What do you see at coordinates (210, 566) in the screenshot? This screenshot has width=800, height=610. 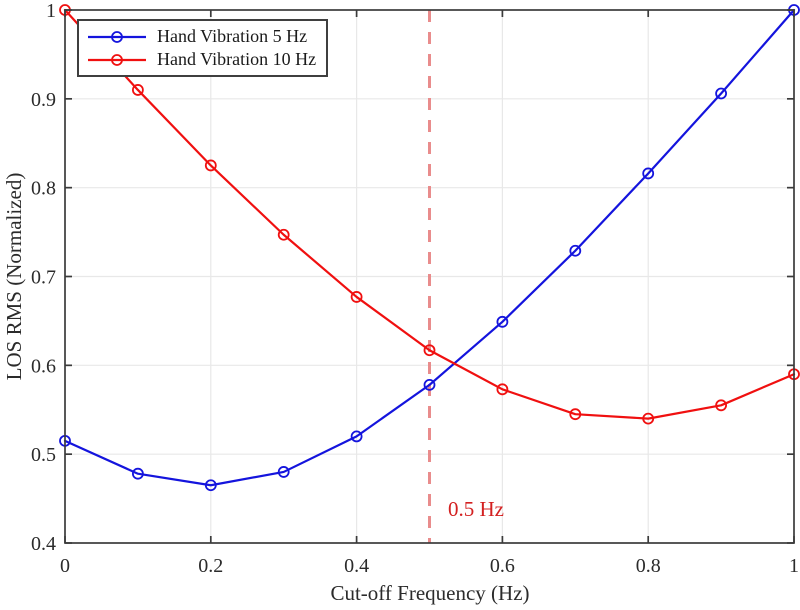 I see `x-tick-label: 0.2` at bounding box center [210, 566].